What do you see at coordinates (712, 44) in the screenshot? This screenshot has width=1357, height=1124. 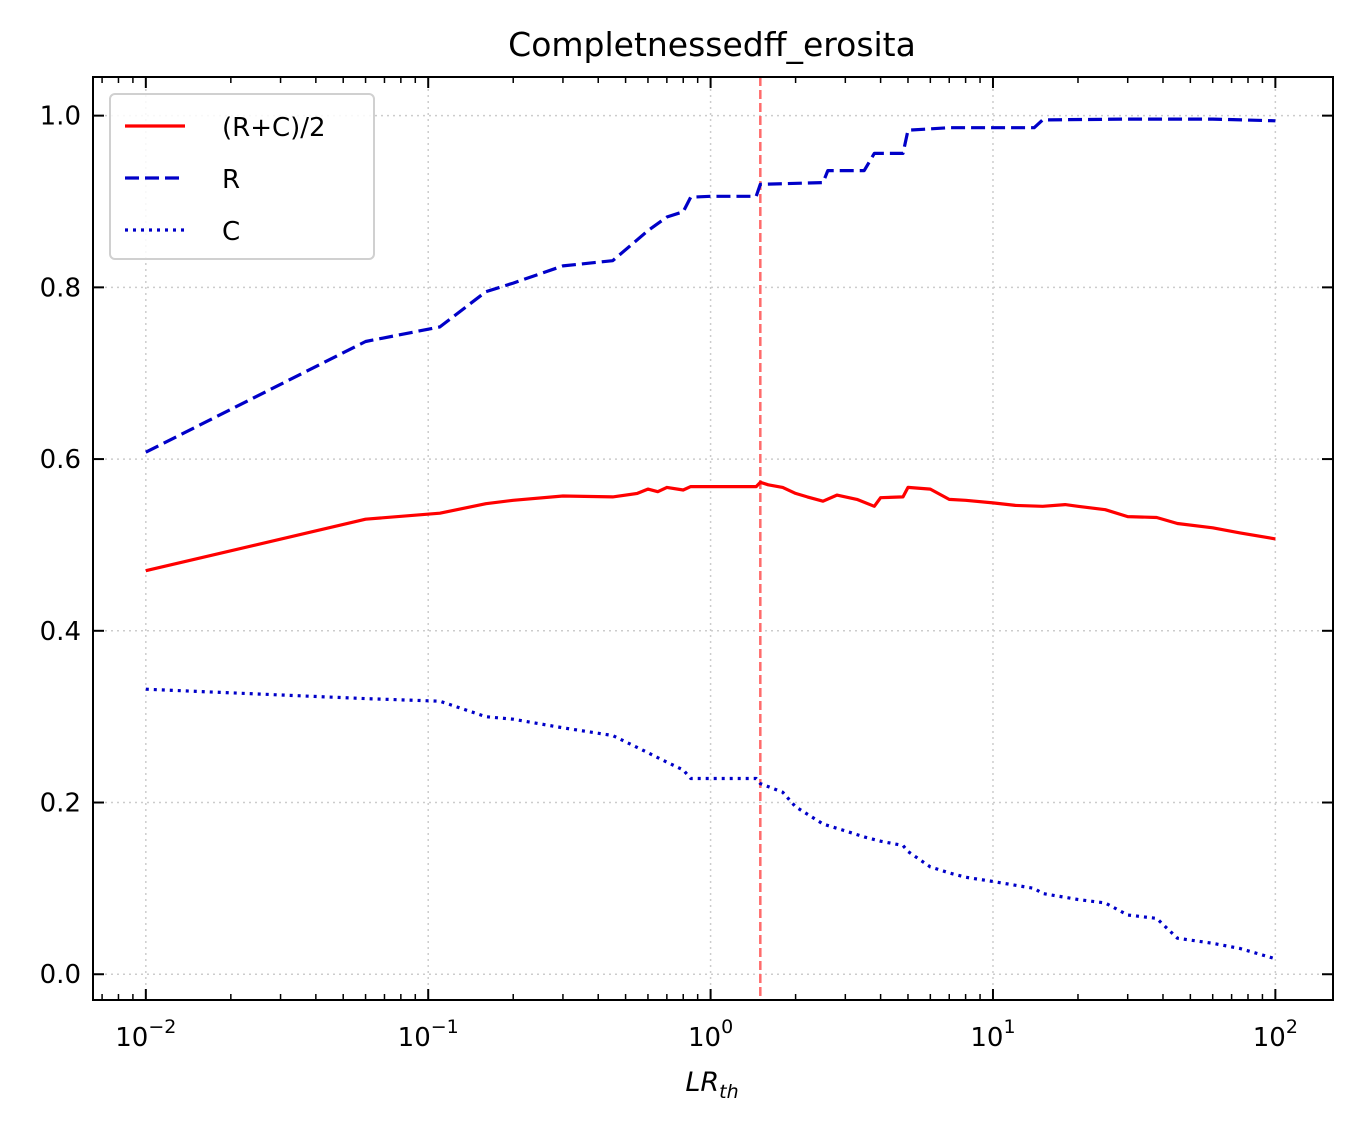 I see `chart-title: Completnessedff_erosita` at bounding box center [712, 44].